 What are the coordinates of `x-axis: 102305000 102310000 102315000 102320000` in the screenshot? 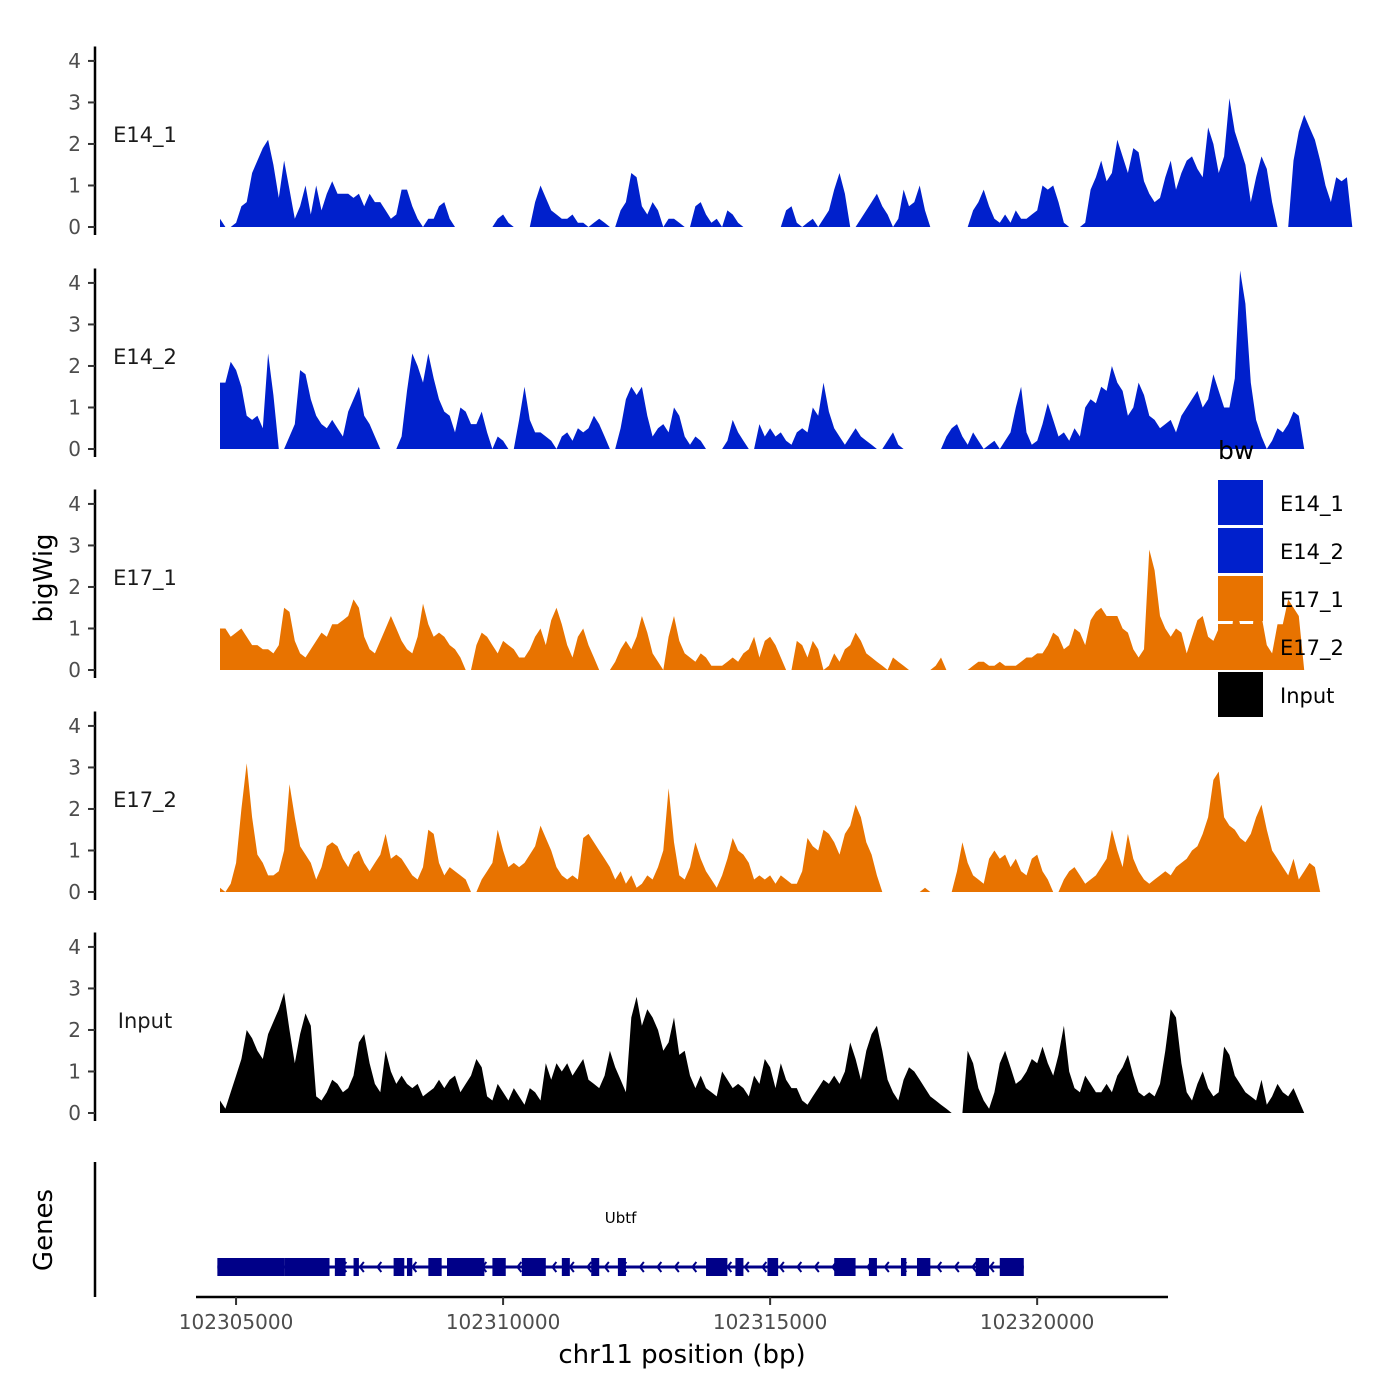 It's located at (673, 1314).